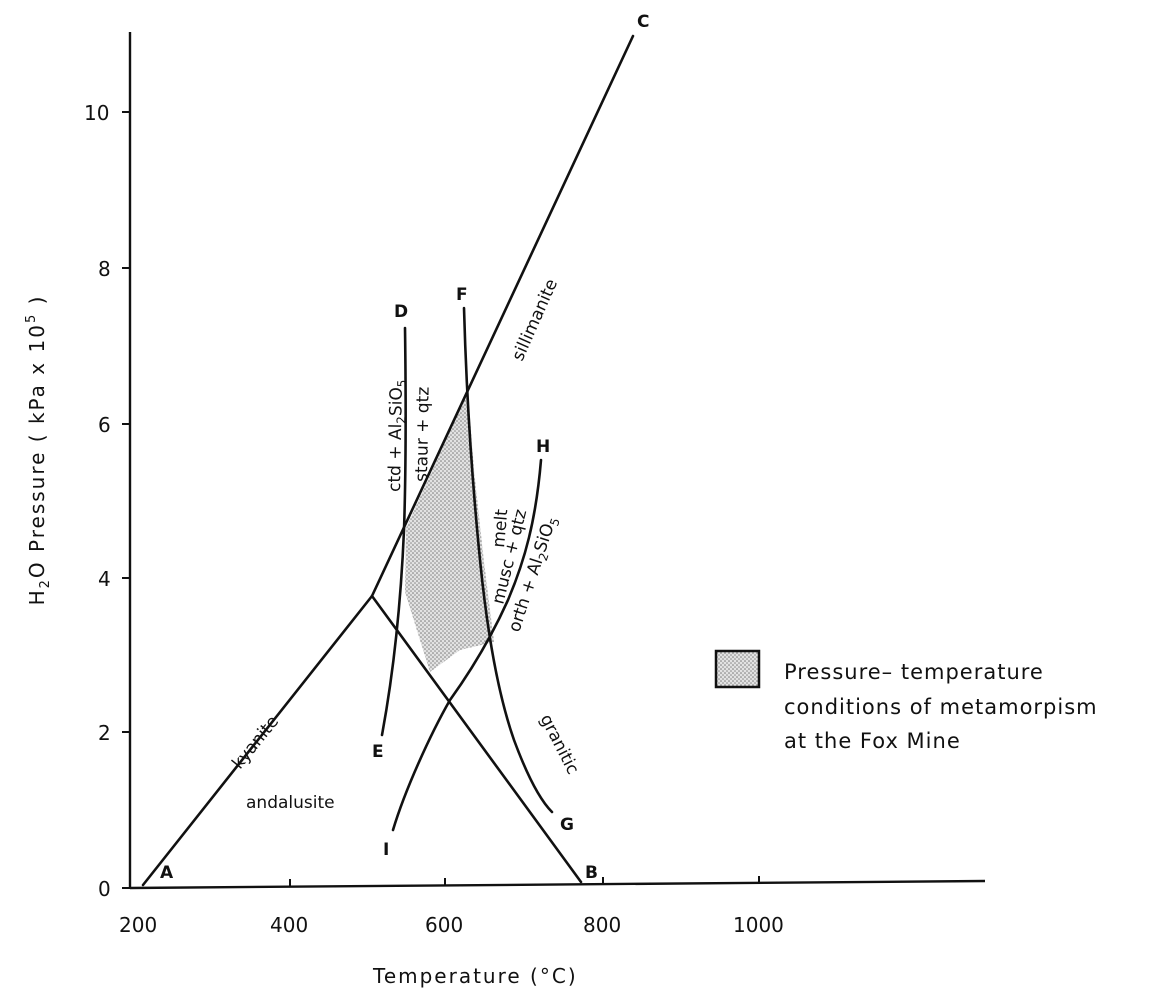  I want to click on kyanite-andalusite-boundary, so click(257, 740).